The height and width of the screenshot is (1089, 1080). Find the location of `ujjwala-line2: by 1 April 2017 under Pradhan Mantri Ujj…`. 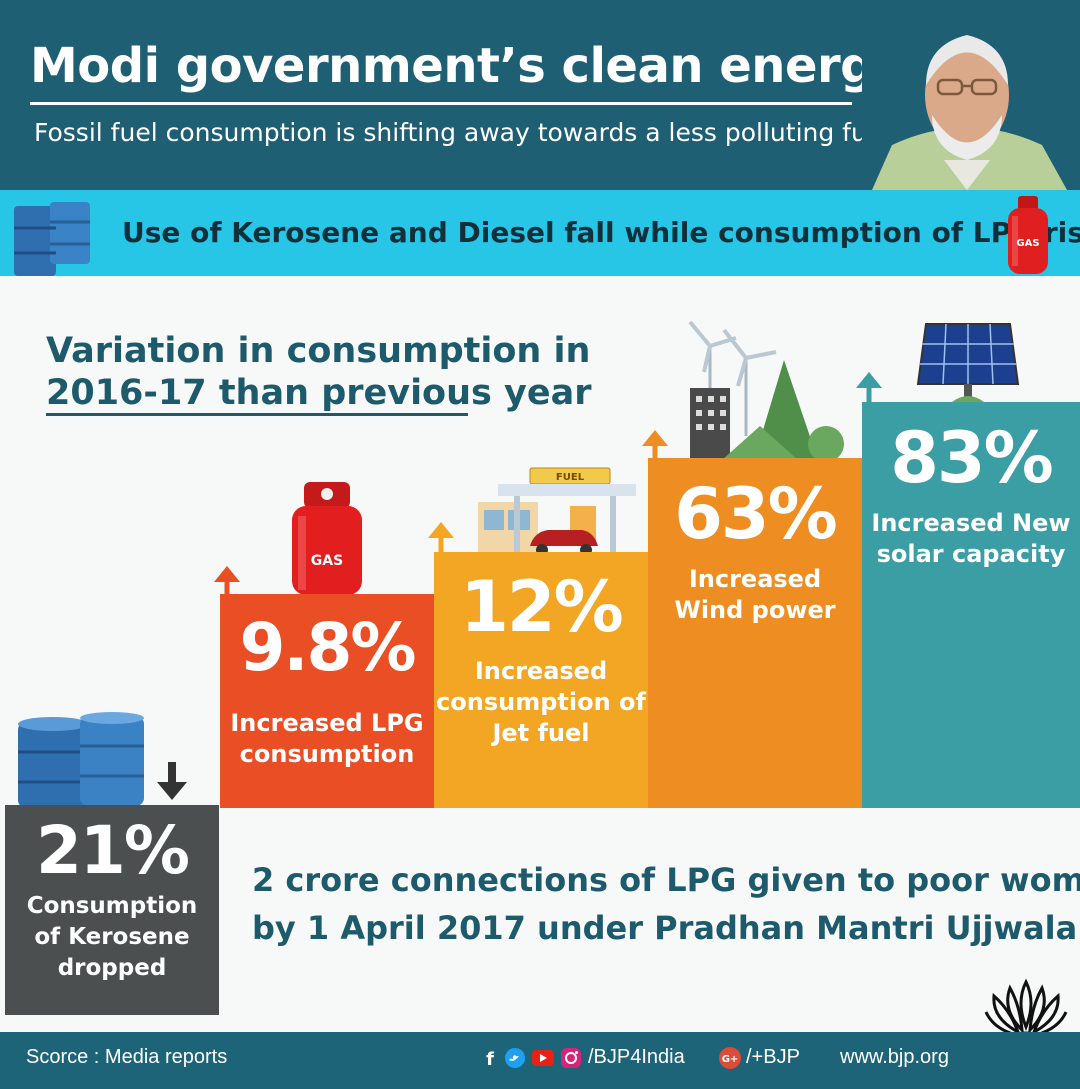

ujjwala-line2: by 1 April 2017 under Pradhan Mantri Ujj… is located at coordinates (666, 928).